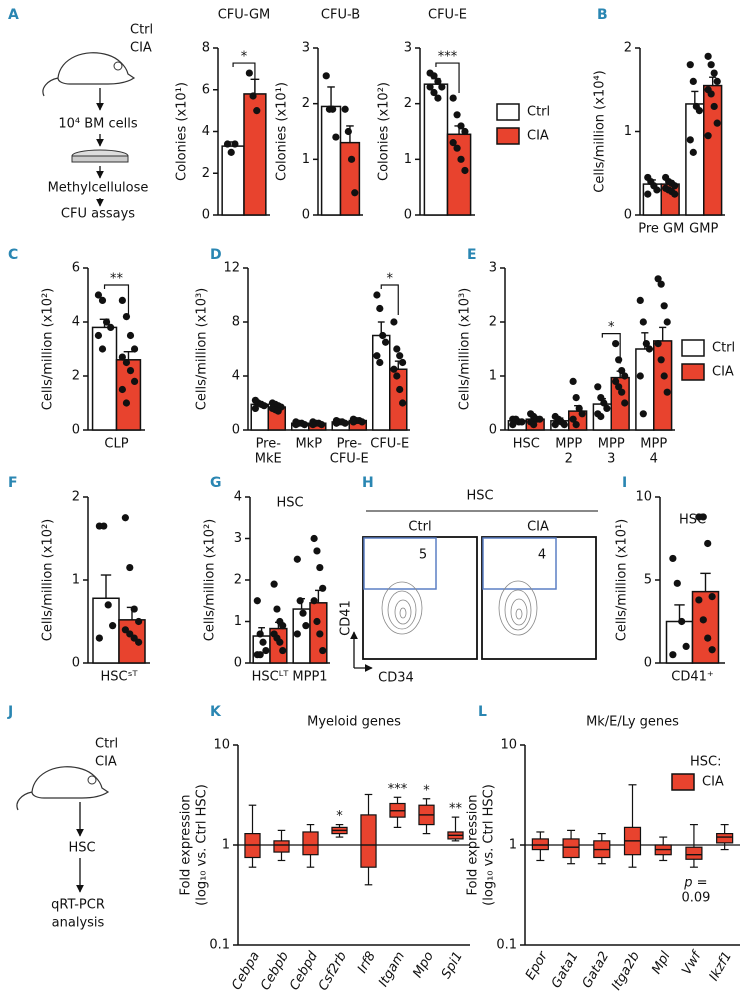 This screenshot has height=991, width=751. I want to click on x-tick-label: Spi1, so click(452, 965).